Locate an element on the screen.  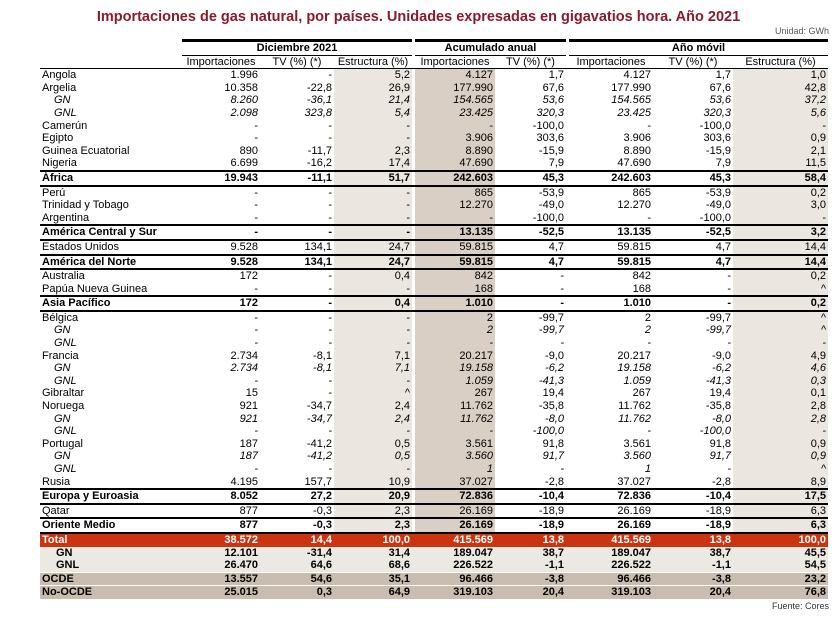
cell-value: 14,4 is located at coordinates (780, 262).